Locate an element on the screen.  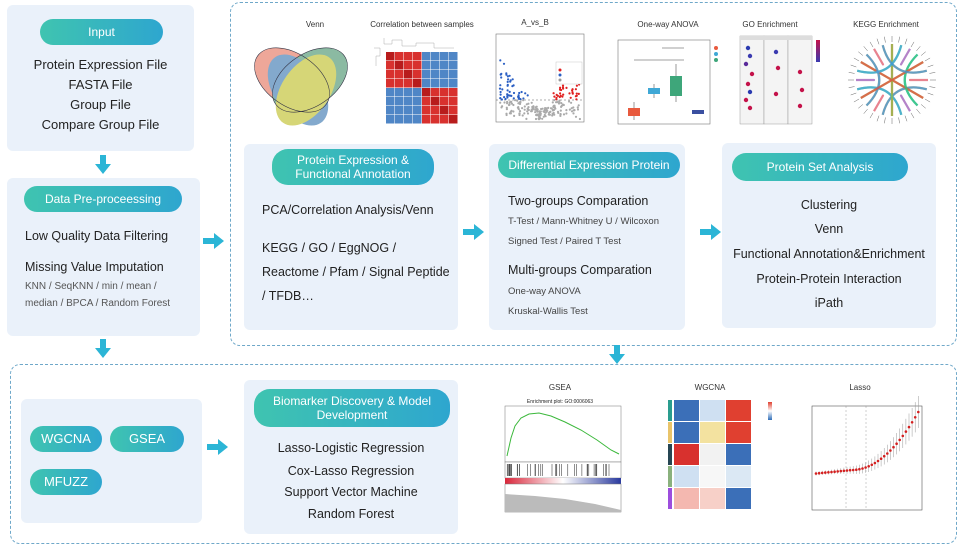
annotation-line-2: KEGG / GO / EggNOG / is located at coordinates (329, 248).